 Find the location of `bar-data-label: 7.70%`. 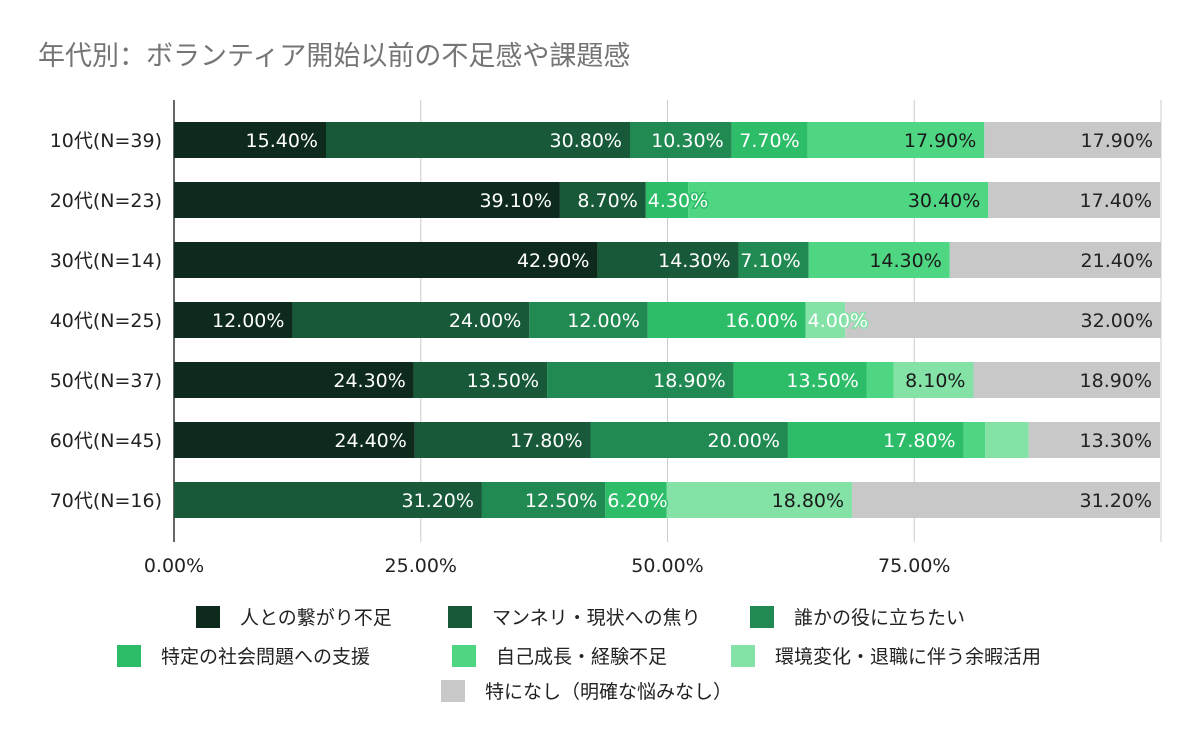

bar-data-label: 7.70% is located at coordinates (769, 141).